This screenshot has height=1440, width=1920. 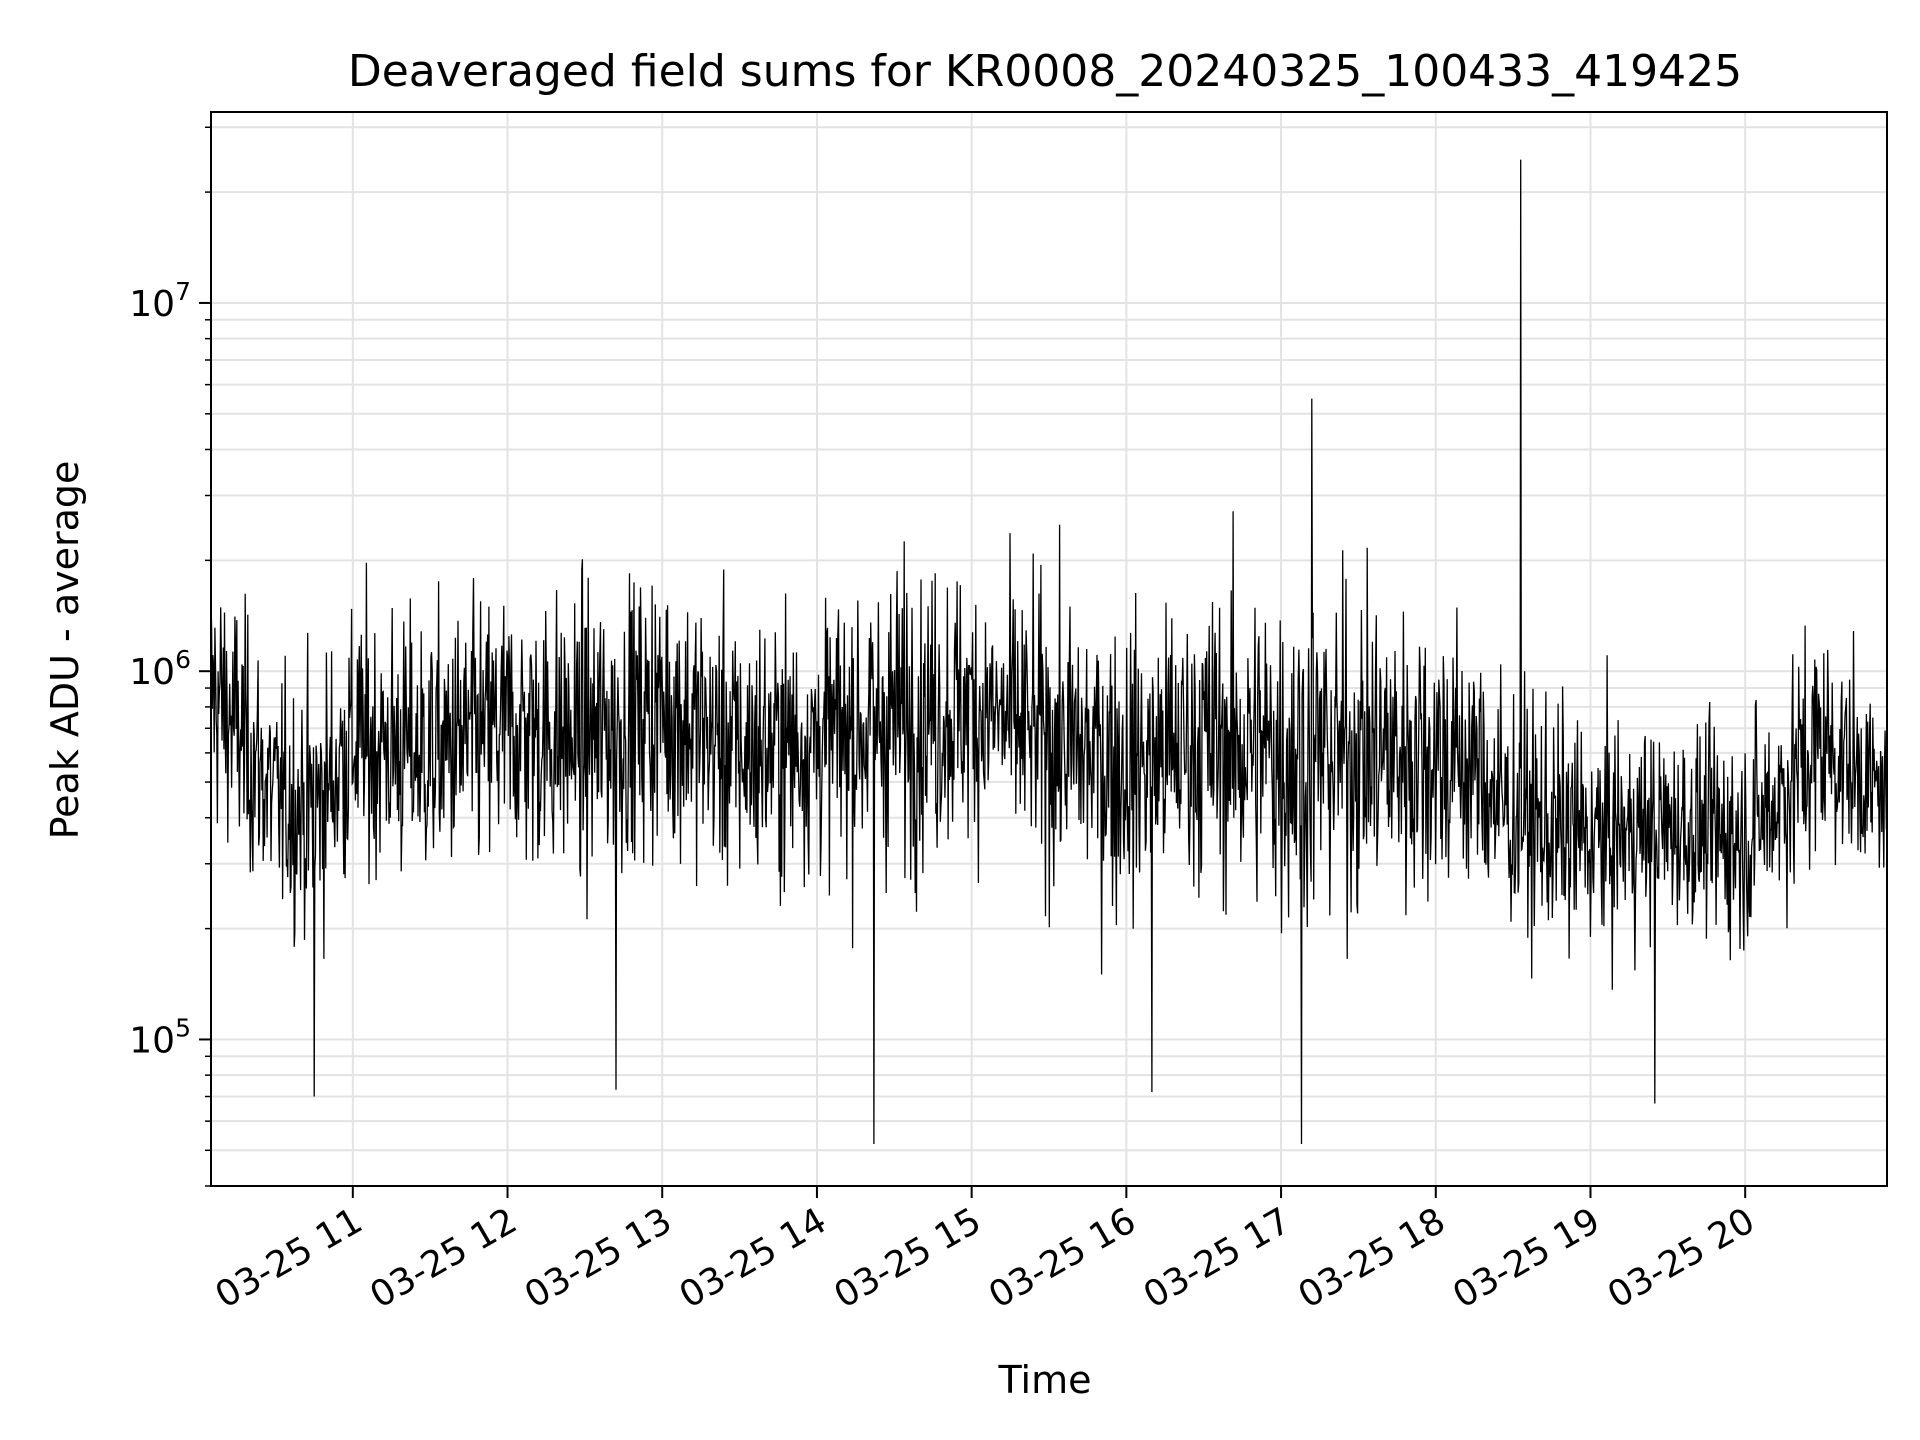 I want to click on x-axis-label: Time, so click(x=1045, y=1380).